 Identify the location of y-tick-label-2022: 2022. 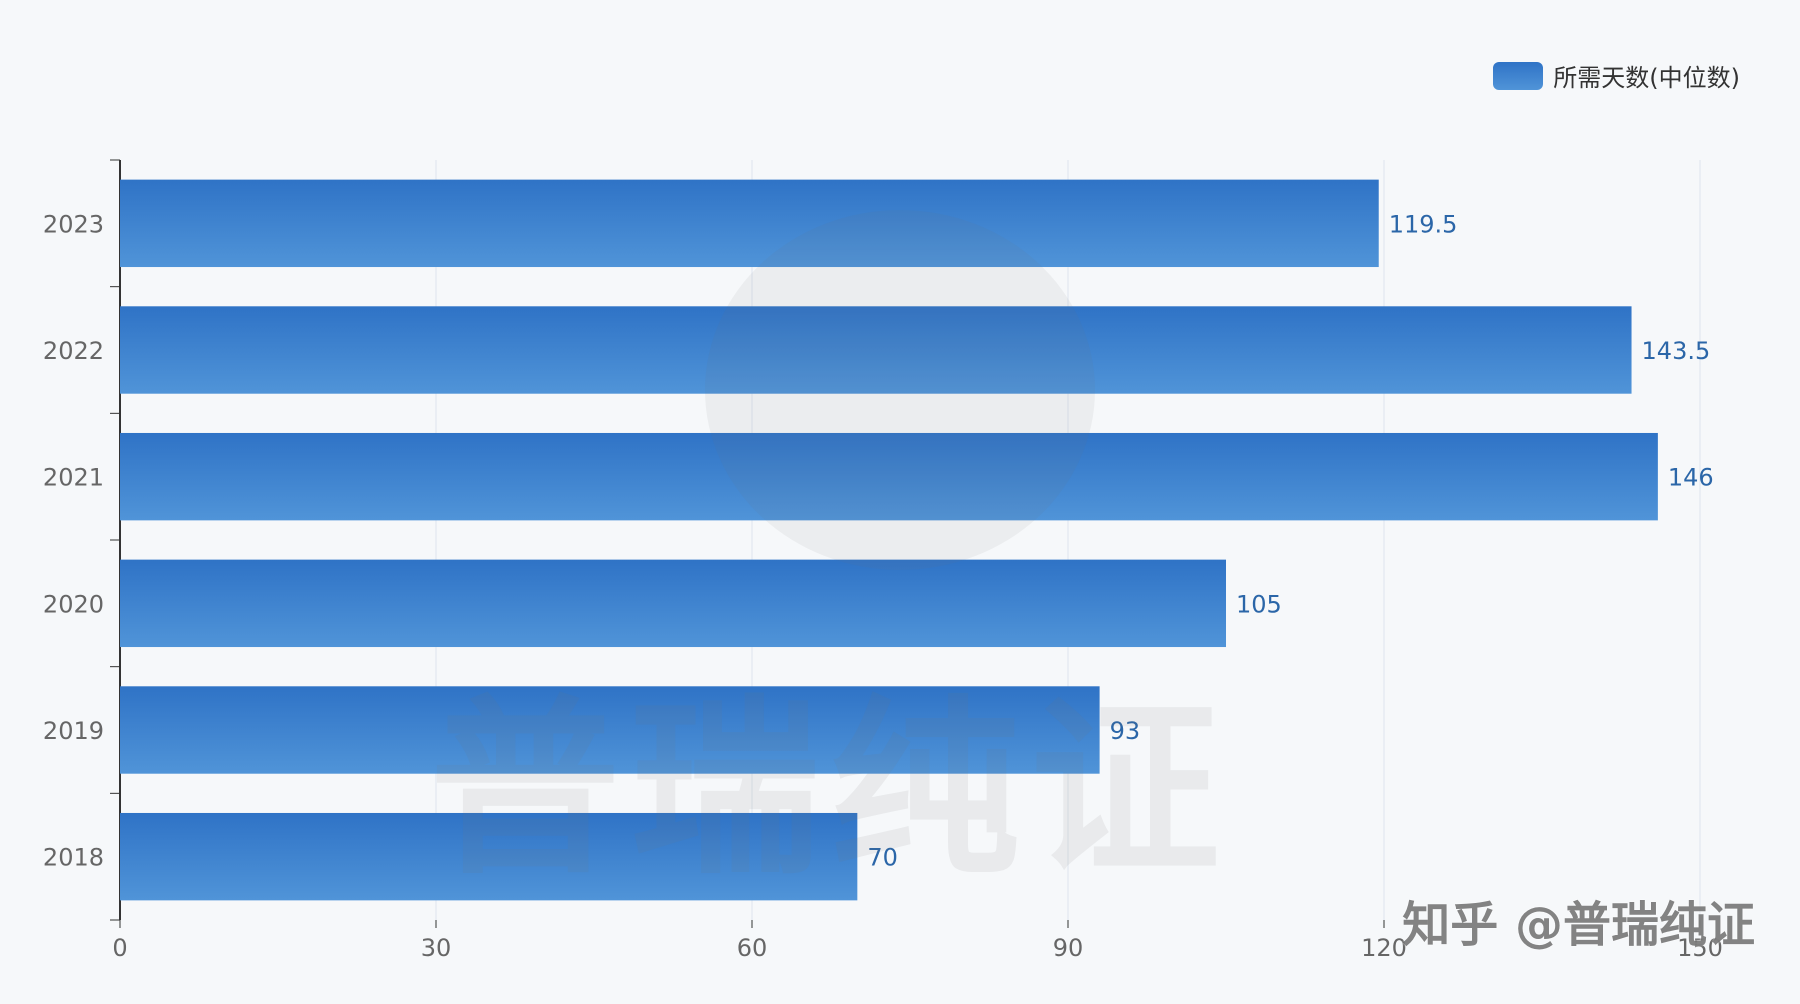
(73, 351).